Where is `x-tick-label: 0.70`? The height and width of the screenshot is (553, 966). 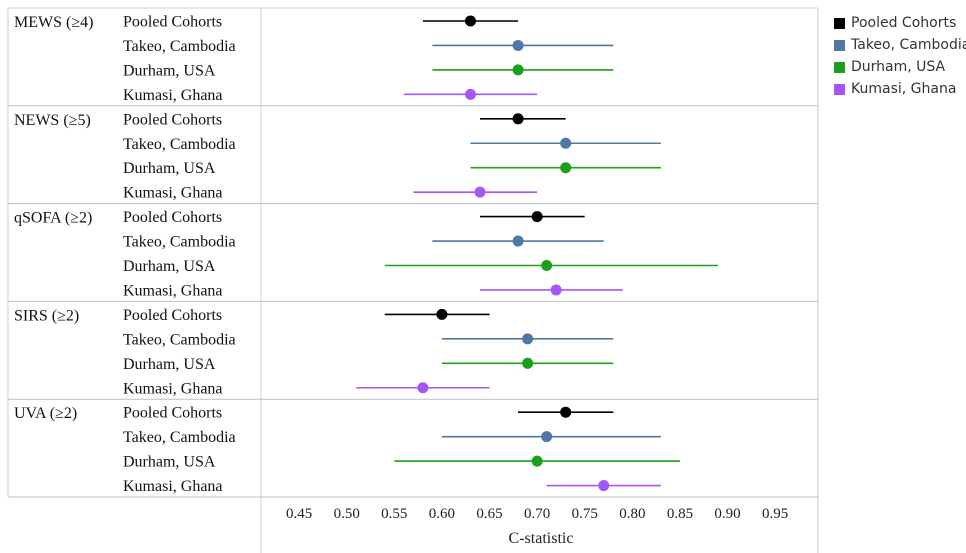 x-tick-label: 0.70 is located at coordinates (537, 514).